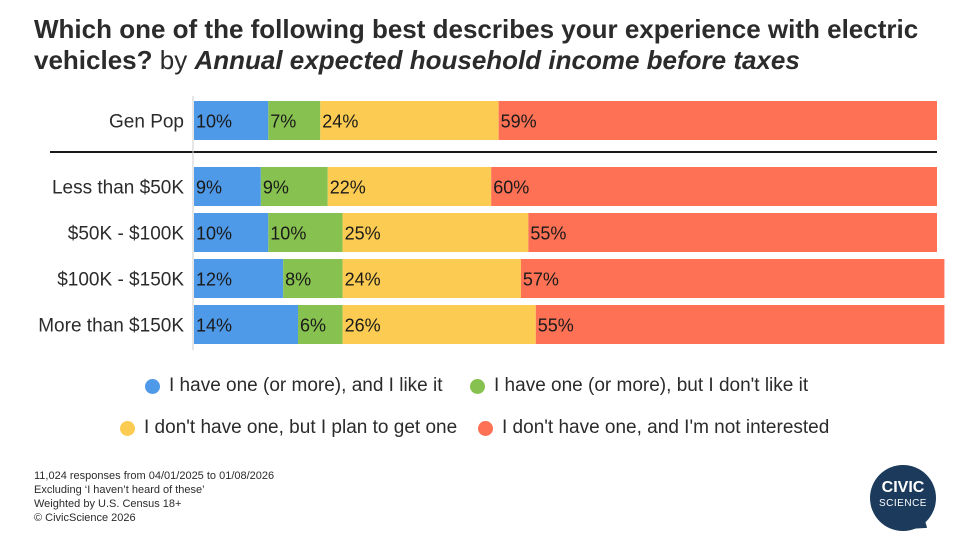 Image resolution: width=966 pixels, height=536 pixels. Describe the element at coordinates (666, 427) in the screenshot. I see `legend-label-not-interested: I don't have one, and I'm not interested` at that location.